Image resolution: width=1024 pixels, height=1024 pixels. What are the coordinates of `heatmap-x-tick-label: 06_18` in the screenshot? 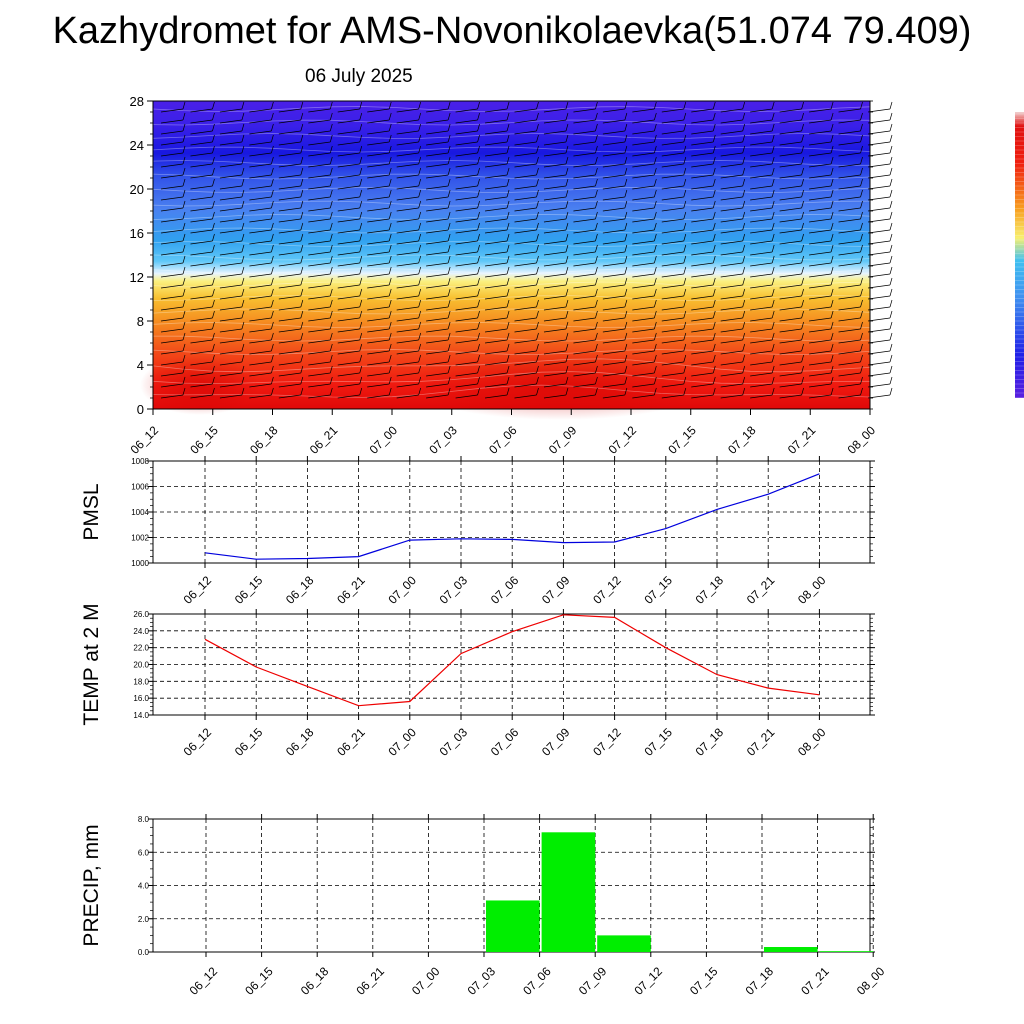 It's located at (264, 440).